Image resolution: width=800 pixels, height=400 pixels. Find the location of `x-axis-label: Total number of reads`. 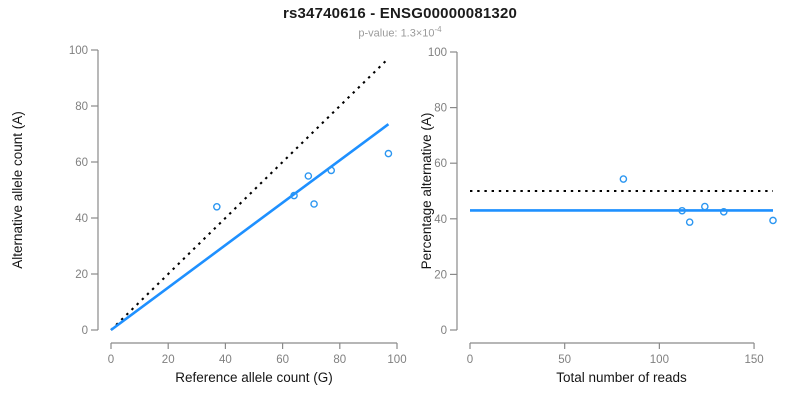

x-axis-label: Total number of reads is located at coordinates (621, 377).